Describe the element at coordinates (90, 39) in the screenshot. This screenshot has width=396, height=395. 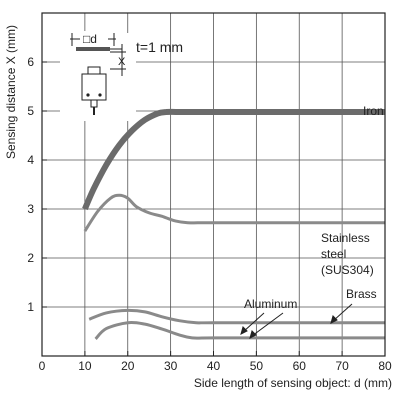
I see `inset-d-label: □d` at that location.